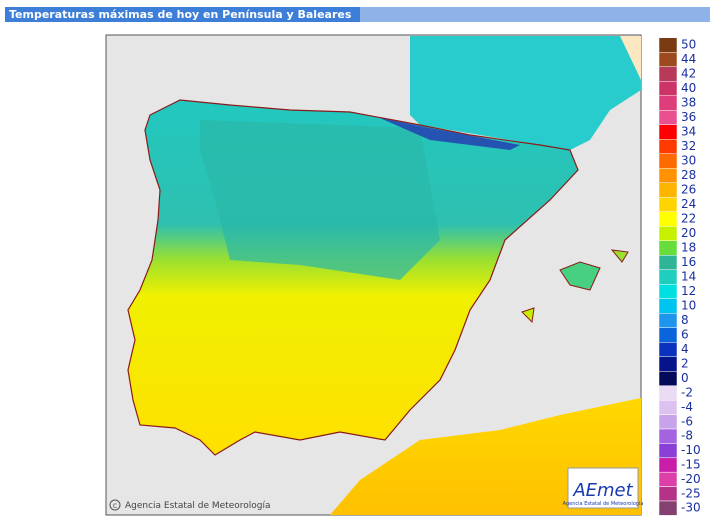 The height and width of the screenshot is (527, 713). I want to click on legend-label: 22, so click(688, 219).